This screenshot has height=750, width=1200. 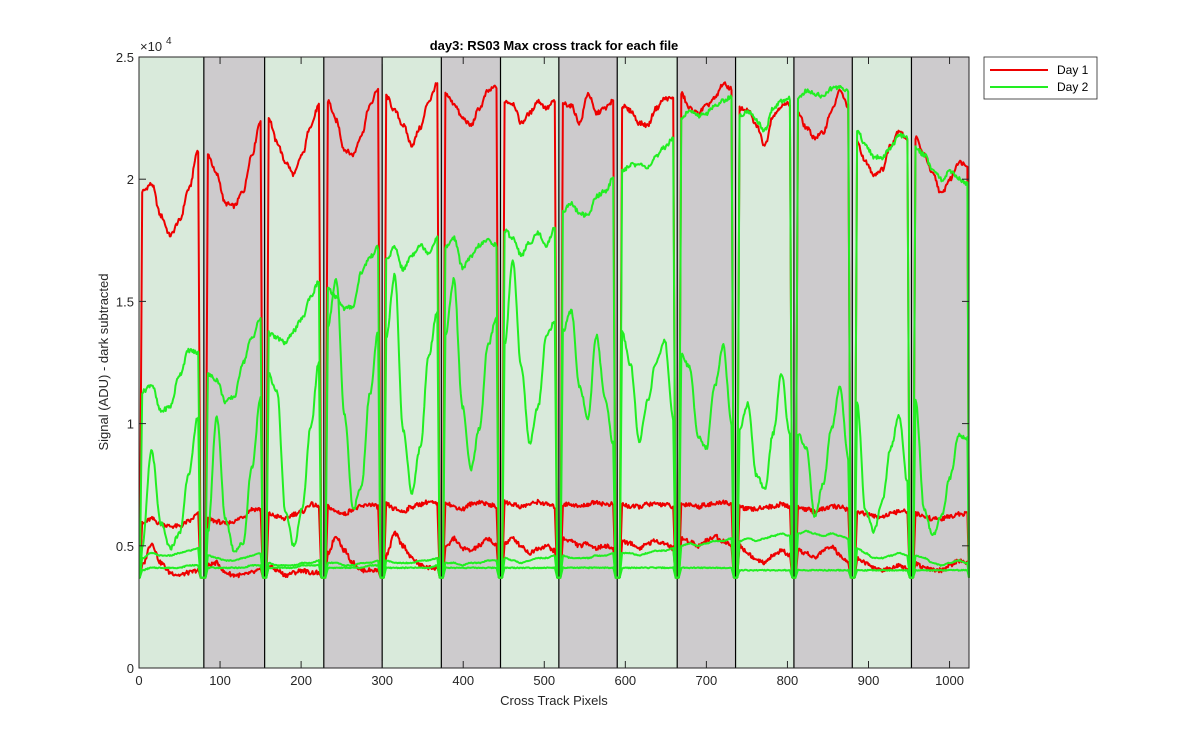 I want to click on y-exponent-base: ×10, so click(x=151, y=46).